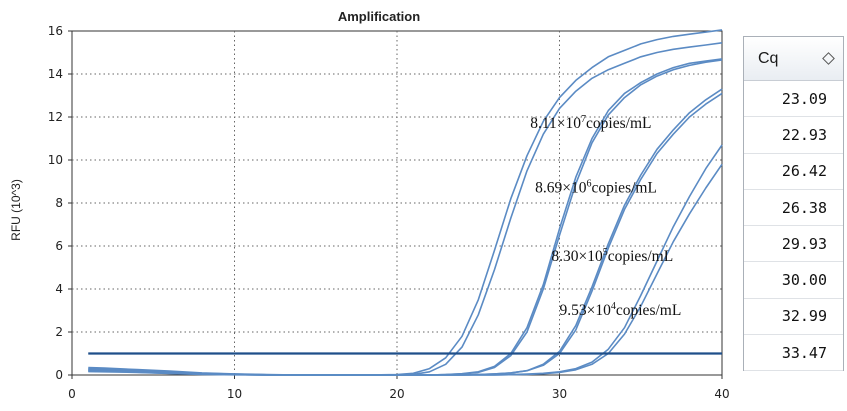  What do you see at coordinates (59, 246) in the screenshot?
I see `y-tick-label-3: 6` at bounding box center [59, 246].